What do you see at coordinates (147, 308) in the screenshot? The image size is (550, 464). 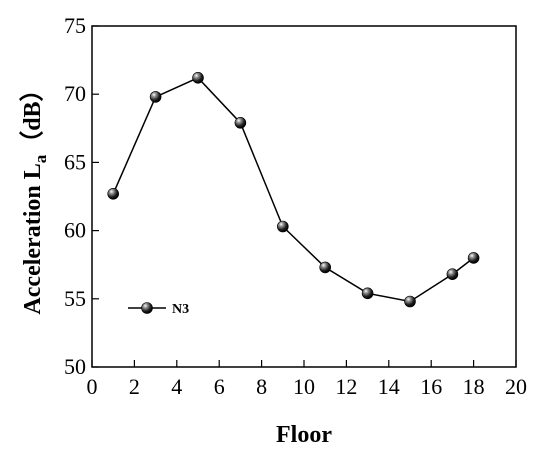 I see `legend-marker` at bounding box center [147, 308].